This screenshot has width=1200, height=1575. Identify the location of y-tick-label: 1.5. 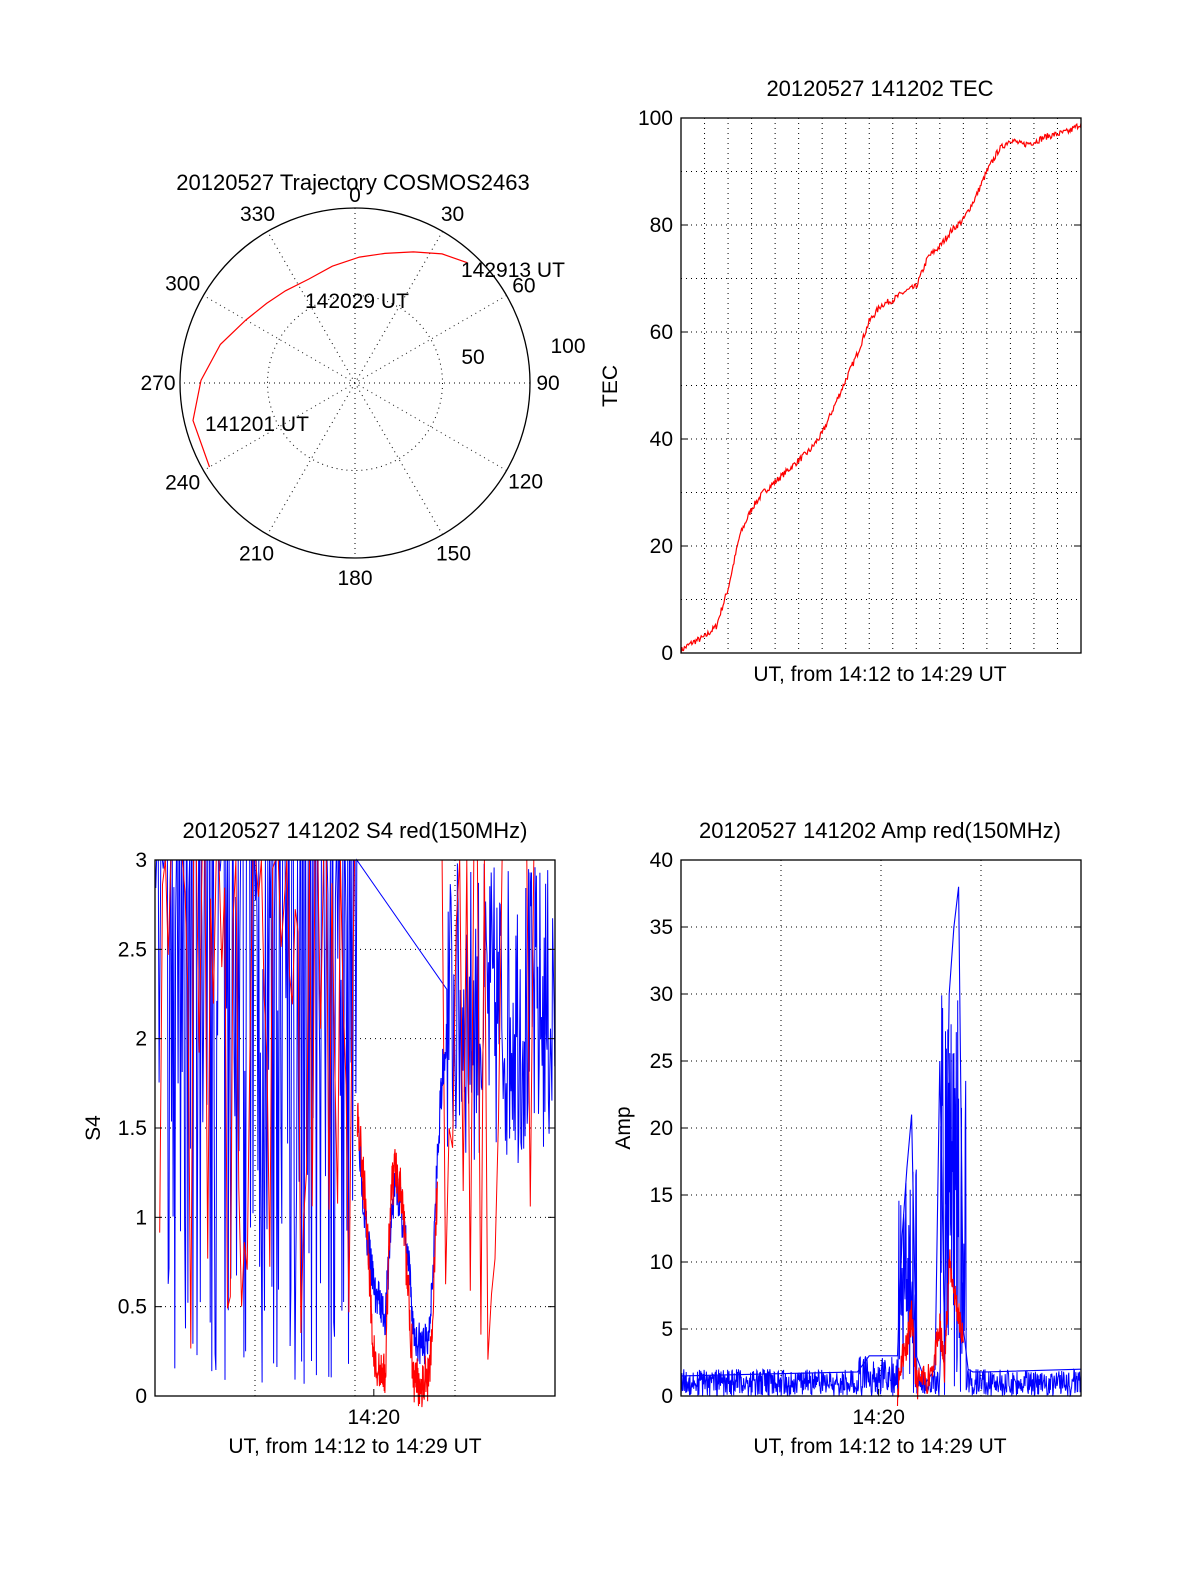
(132, 1128).